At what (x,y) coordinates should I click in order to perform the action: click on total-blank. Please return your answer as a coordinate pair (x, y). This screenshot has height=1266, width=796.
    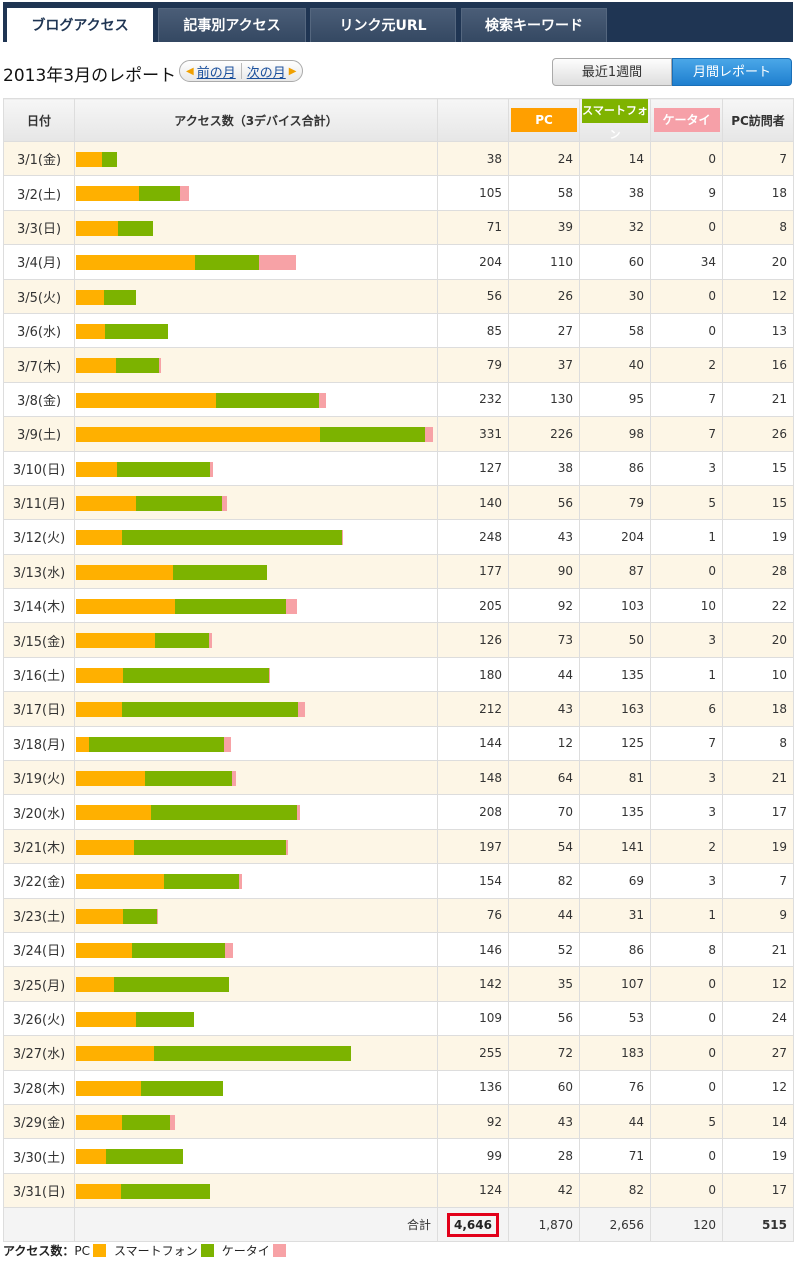
    Looking at the image, I should click on (39, 1225).